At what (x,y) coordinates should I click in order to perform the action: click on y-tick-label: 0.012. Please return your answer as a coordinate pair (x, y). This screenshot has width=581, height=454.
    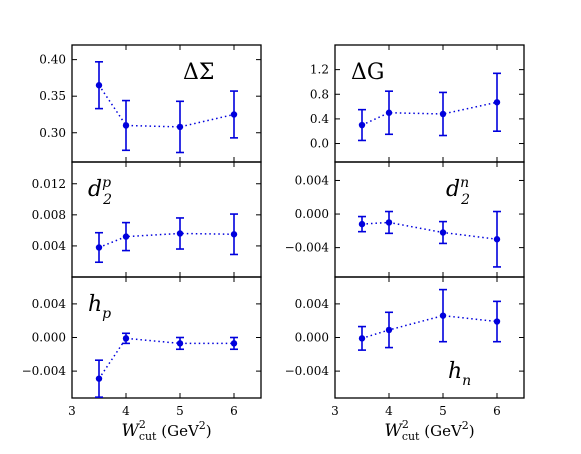
    Looking at the image, I should click on (49, 184).